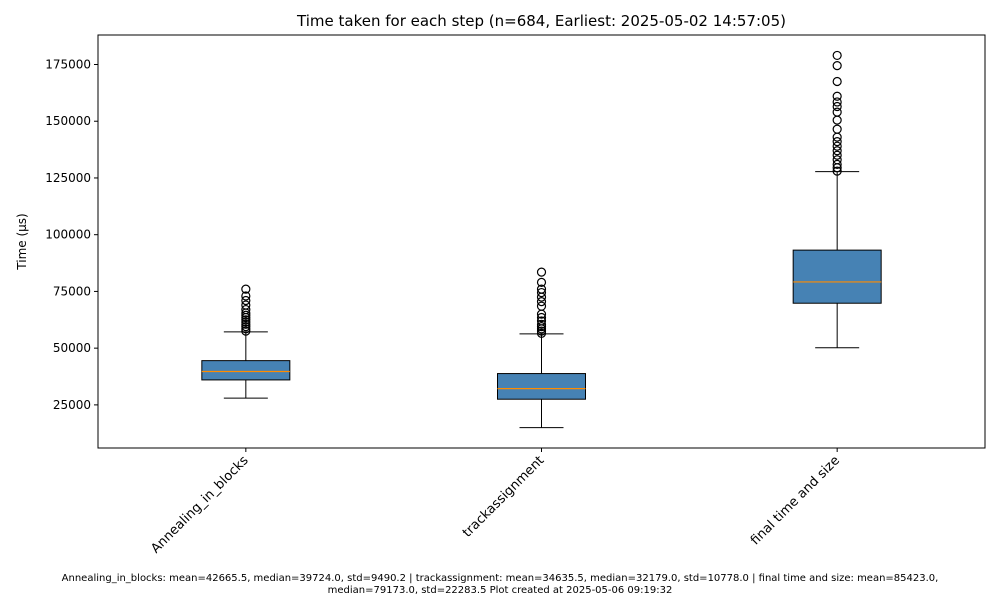  What do you see at coordinates (503, 496) in the screenshot?
I see `x-tick-label: trackassignment` at bounding box center [503, 496].